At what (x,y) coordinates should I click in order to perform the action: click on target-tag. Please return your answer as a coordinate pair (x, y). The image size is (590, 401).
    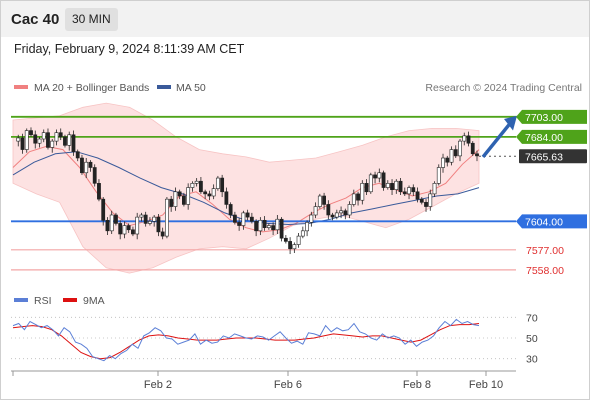
    Looking at the image, I should click on (551, 116).